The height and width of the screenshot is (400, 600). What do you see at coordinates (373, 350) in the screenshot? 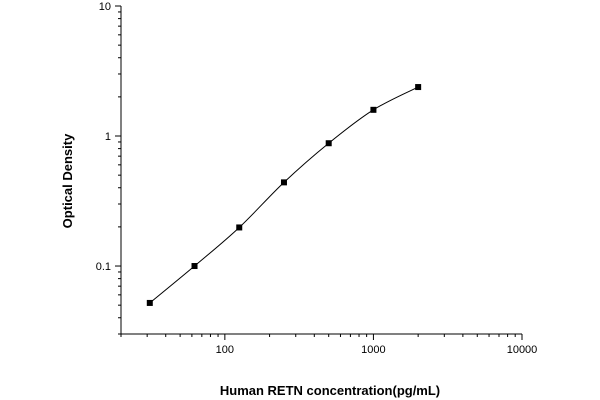
I see `x-tick-label: 1000` at bounding box center [373, 350].